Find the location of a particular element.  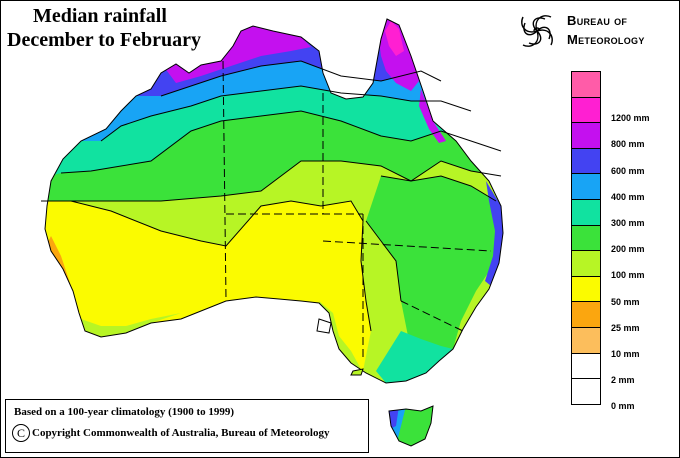

legend-label: 800 mm is located at coordinates (628, 144).